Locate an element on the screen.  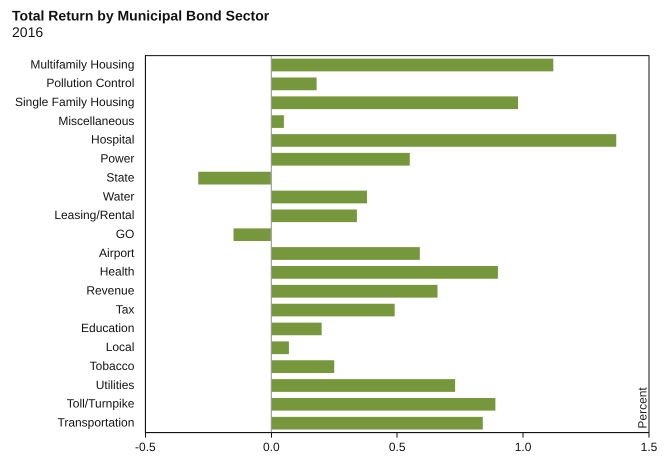
y-tick-label: Leasing/Rental is located at coordinates (94, 215).